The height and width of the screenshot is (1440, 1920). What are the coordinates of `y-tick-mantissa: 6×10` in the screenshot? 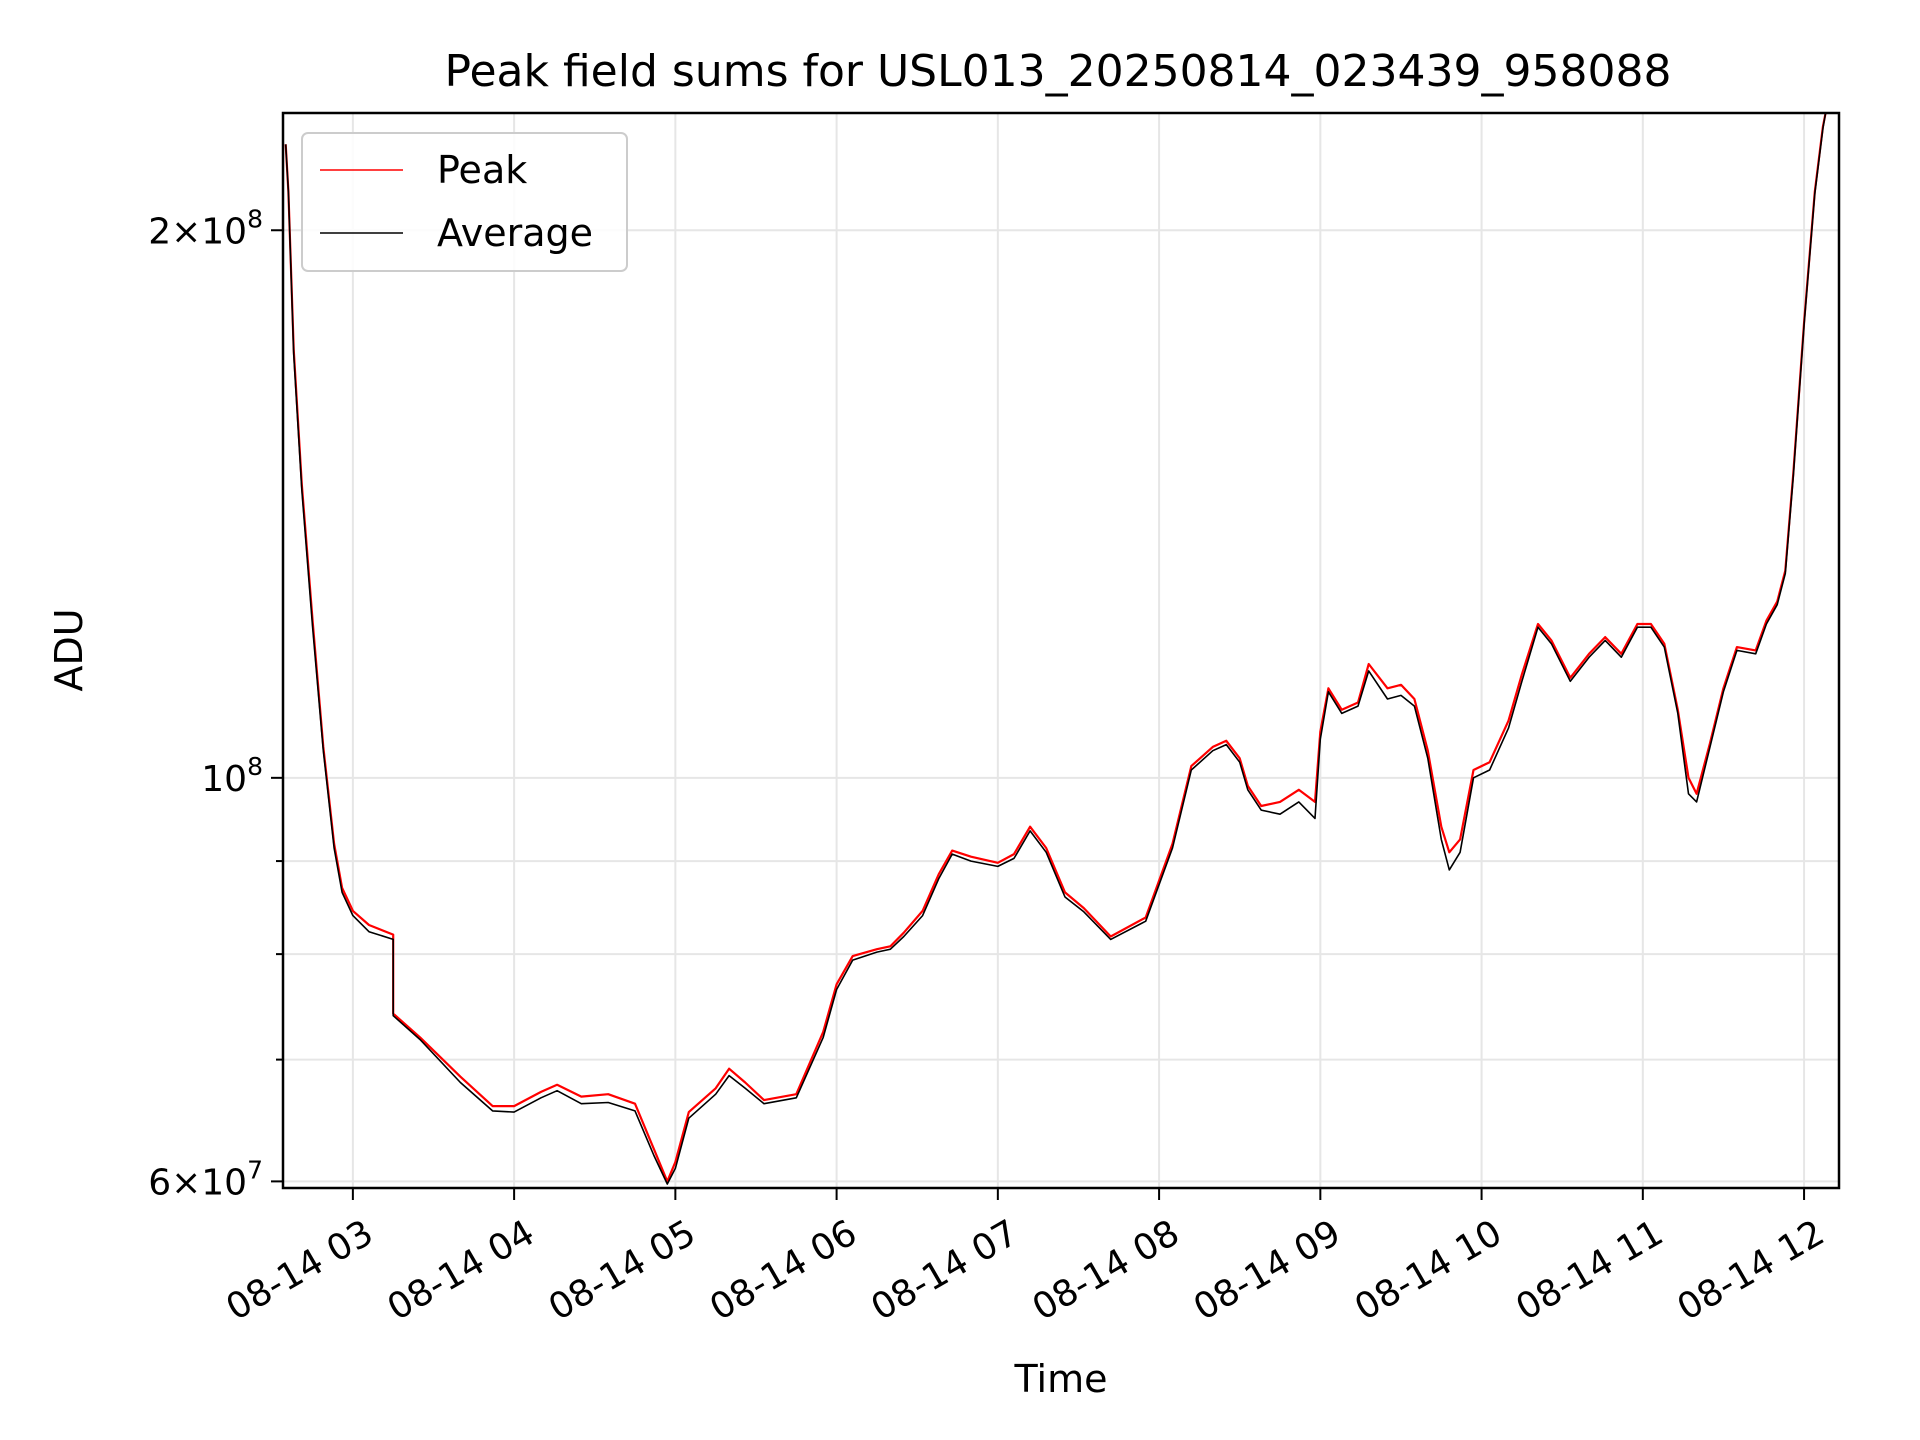 It's located at (197, 1182).